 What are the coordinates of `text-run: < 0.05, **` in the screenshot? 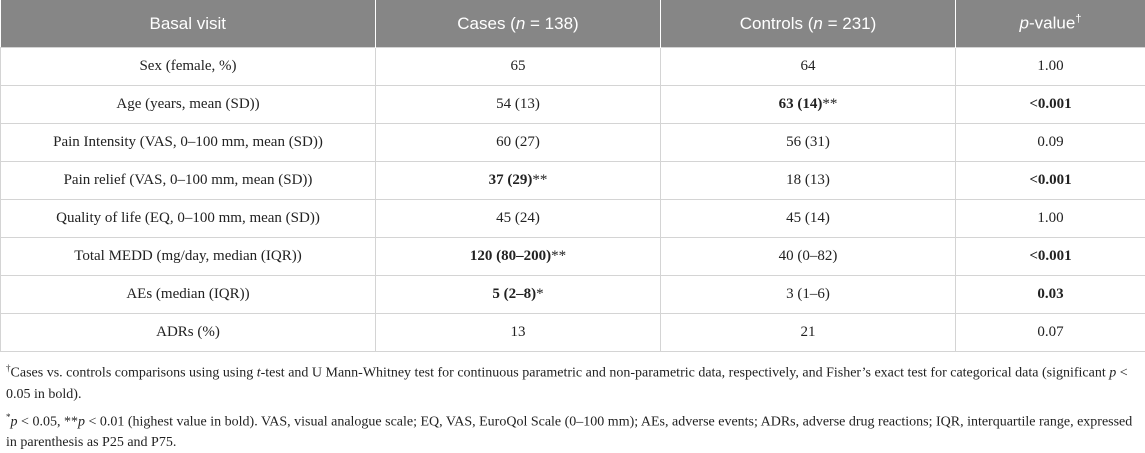 It's located at (48, 421).